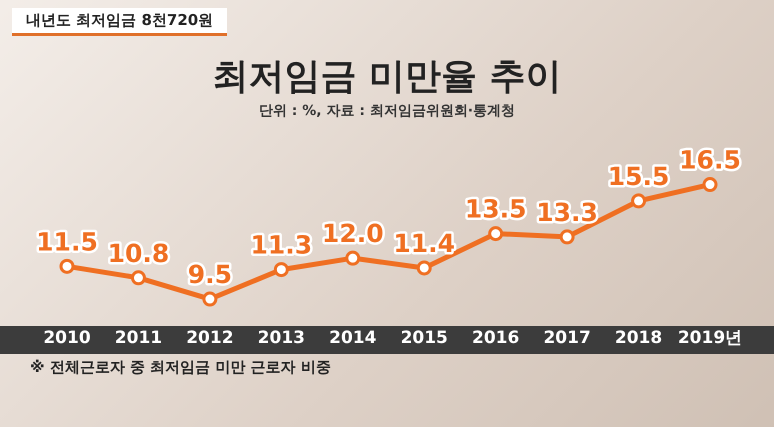  Describe the element at coordinates (496, 338) in the screenshot. I see `x-tick-label: 2016` at that location.